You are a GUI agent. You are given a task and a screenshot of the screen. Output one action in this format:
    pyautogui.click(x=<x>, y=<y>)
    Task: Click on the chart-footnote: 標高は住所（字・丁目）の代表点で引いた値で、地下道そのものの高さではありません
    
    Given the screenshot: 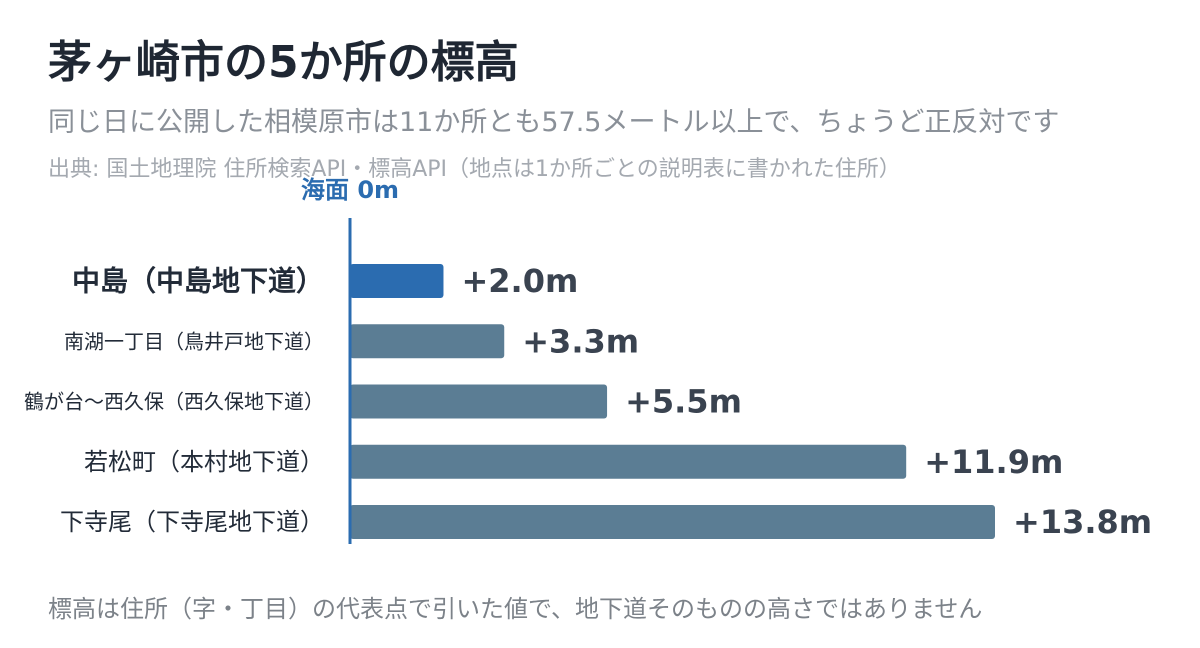 What is the action you would take?
    pyautogui.click(x=515, y=609)
    